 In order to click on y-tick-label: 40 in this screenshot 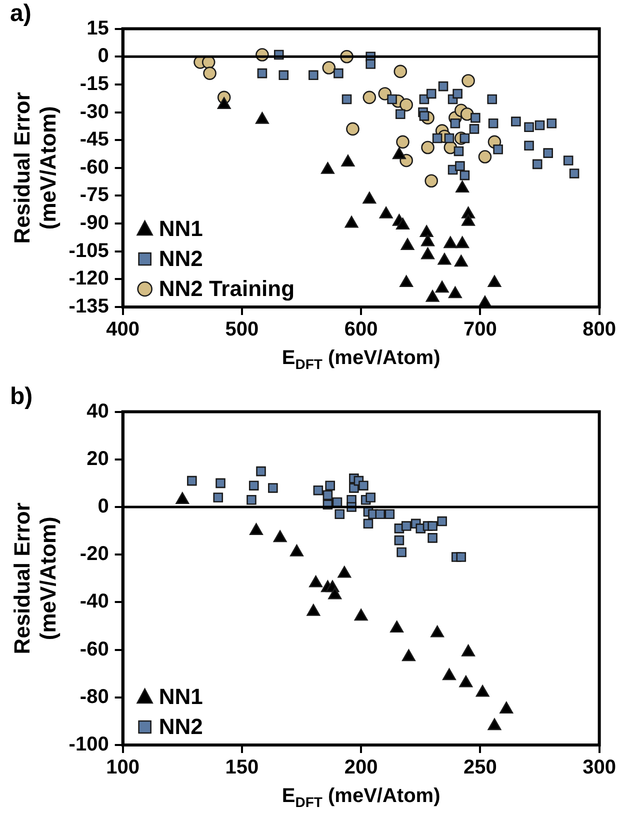, I will do `click(97, 411)`.